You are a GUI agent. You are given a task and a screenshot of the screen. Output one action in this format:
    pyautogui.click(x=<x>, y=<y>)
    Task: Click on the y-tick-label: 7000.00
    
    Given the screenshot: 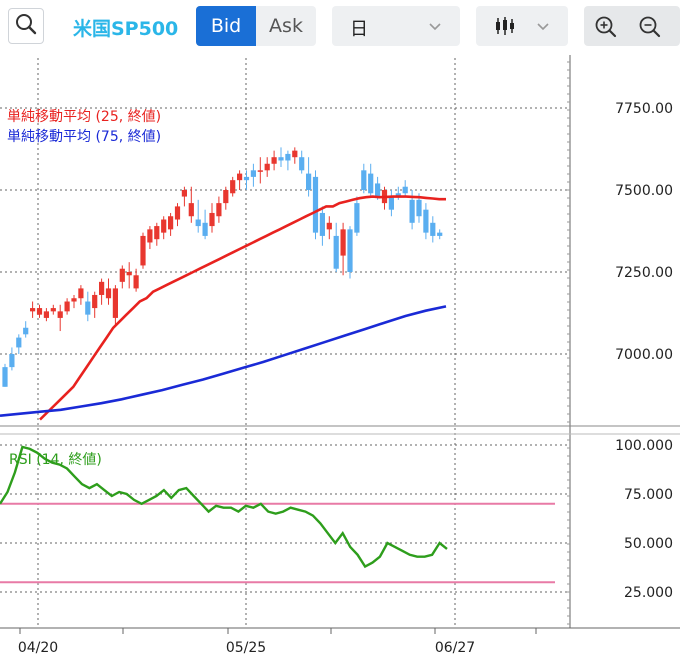 What is the action you would take?
    pyautogui.click(x=644, y=355)
    